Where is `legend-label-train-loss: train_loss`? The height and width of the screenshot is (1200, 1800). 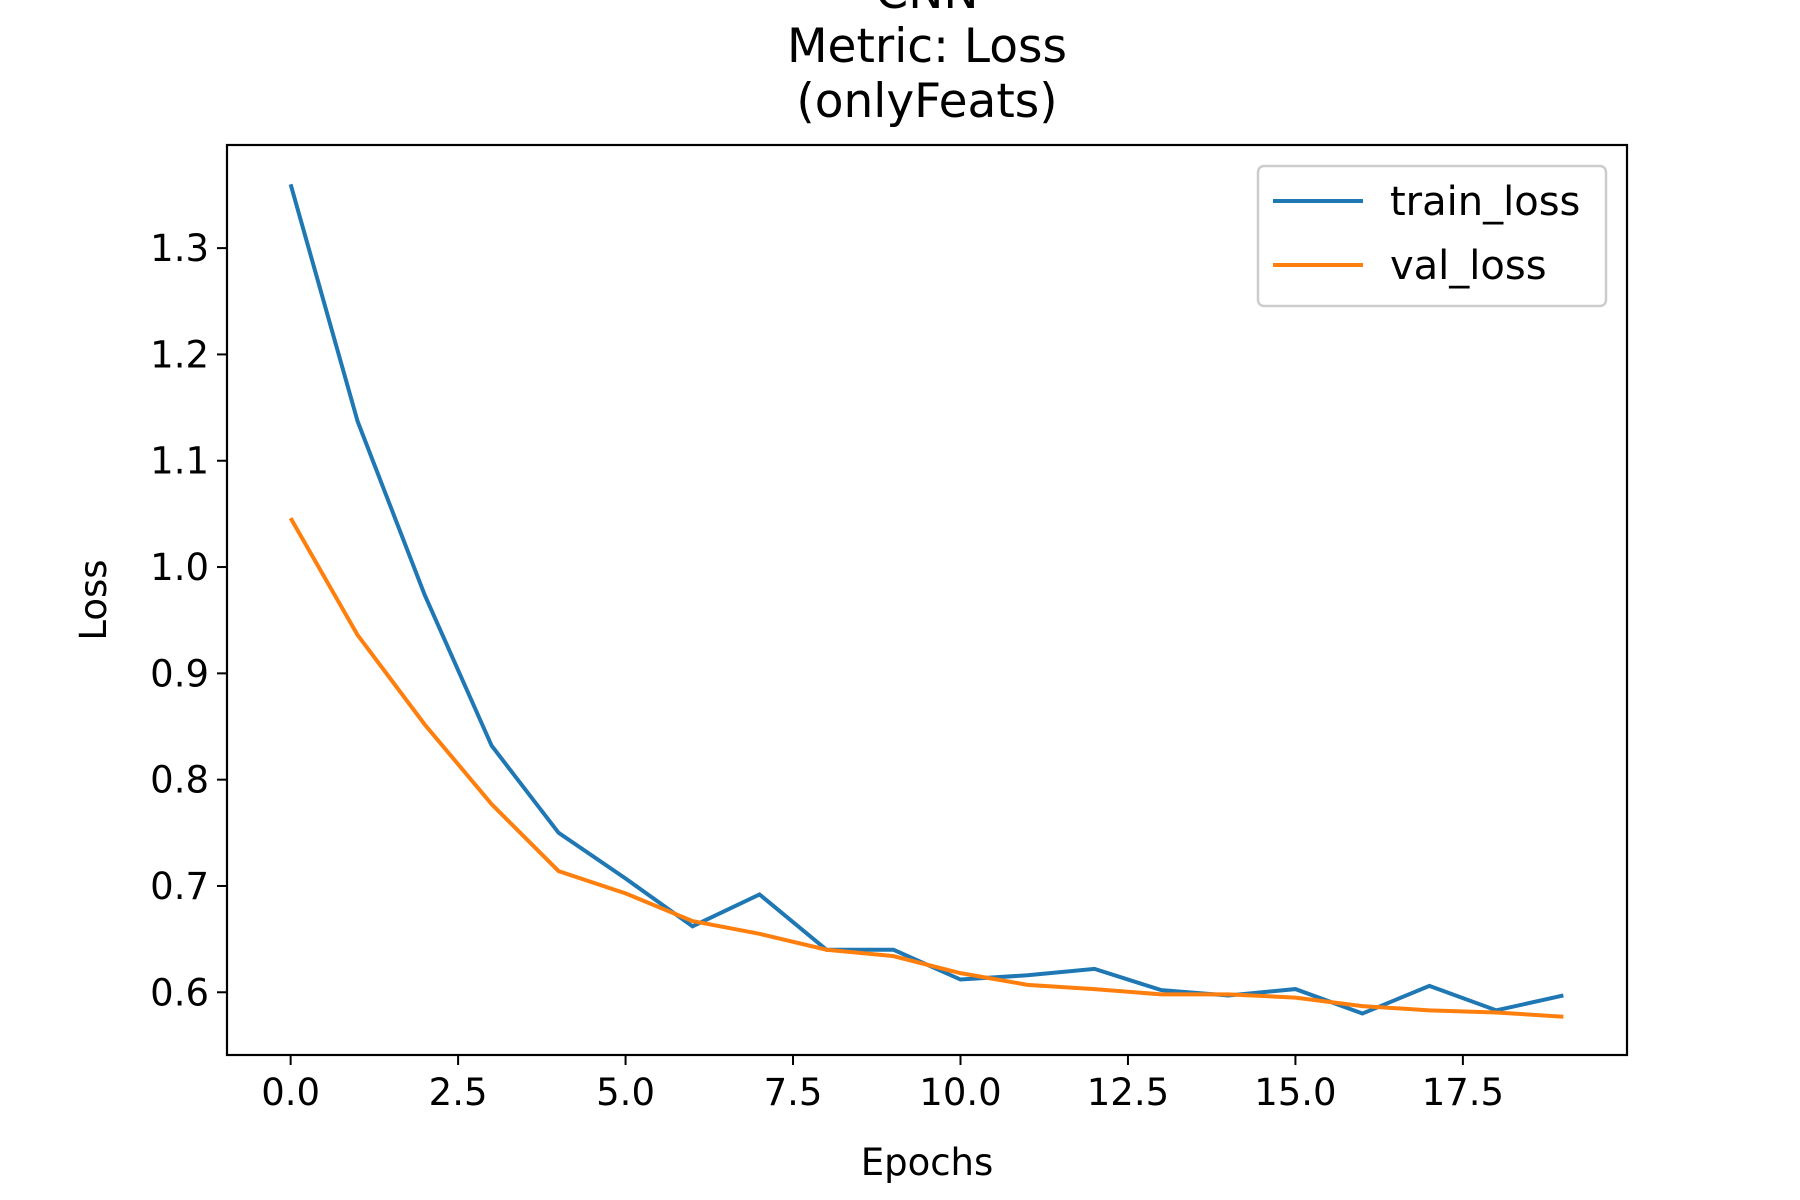 legend-label-train-loss: train_loss is located at coordinates (1485, 202).